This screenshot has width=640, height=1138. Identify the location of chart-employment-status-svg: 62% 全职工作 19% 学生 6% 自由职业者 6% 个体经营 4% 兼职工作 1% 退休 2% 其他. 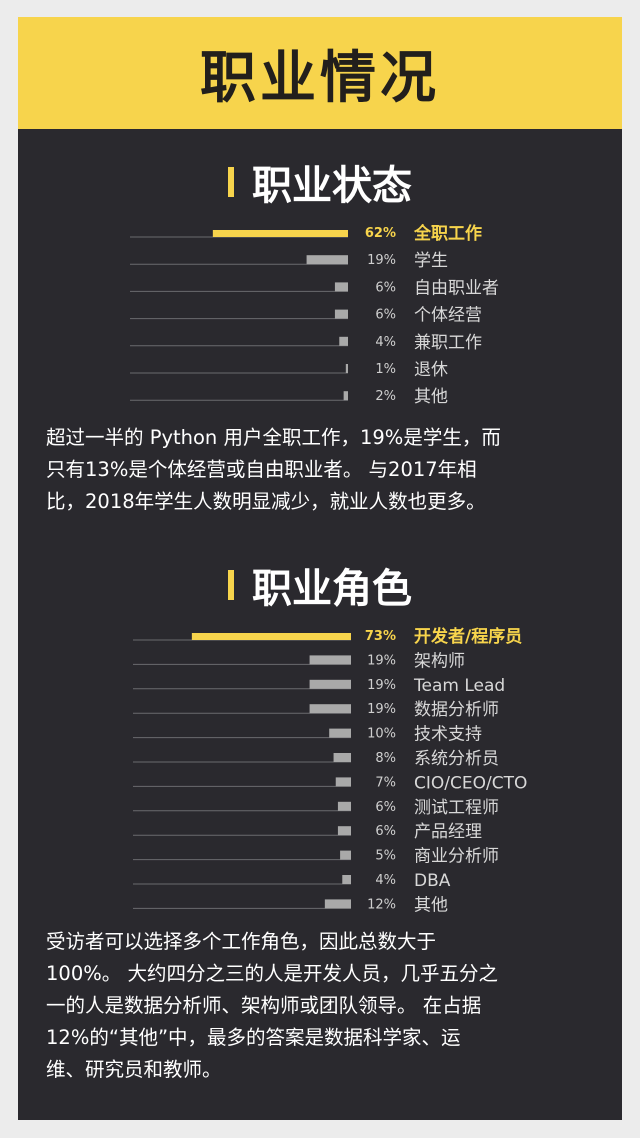
(314, 315).